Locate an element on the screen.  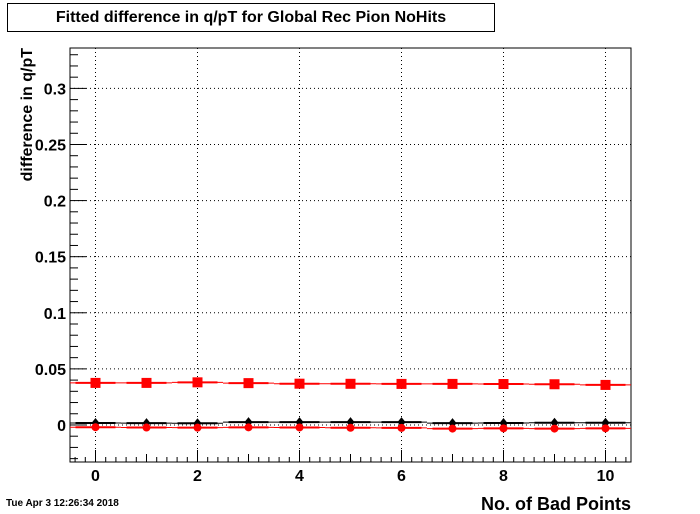
y-tick-label: 0.3 is located at coordinates (55, 89).